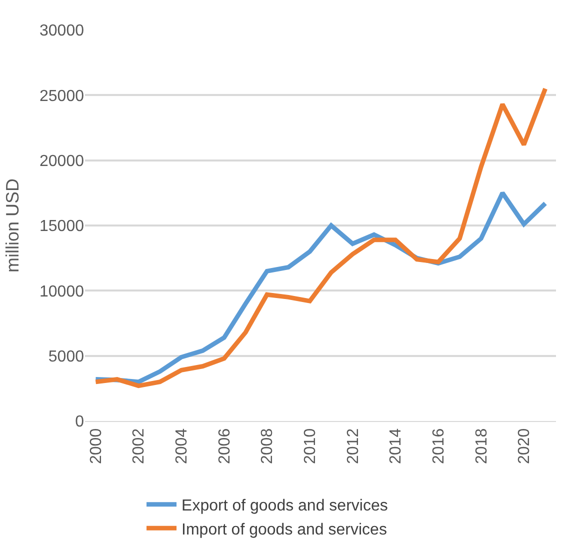 This screenshot has width=571, height=558. Describe the element at coordinates (182, 446) in the screenshot. I see `x-tick-label: 2004` at that location.